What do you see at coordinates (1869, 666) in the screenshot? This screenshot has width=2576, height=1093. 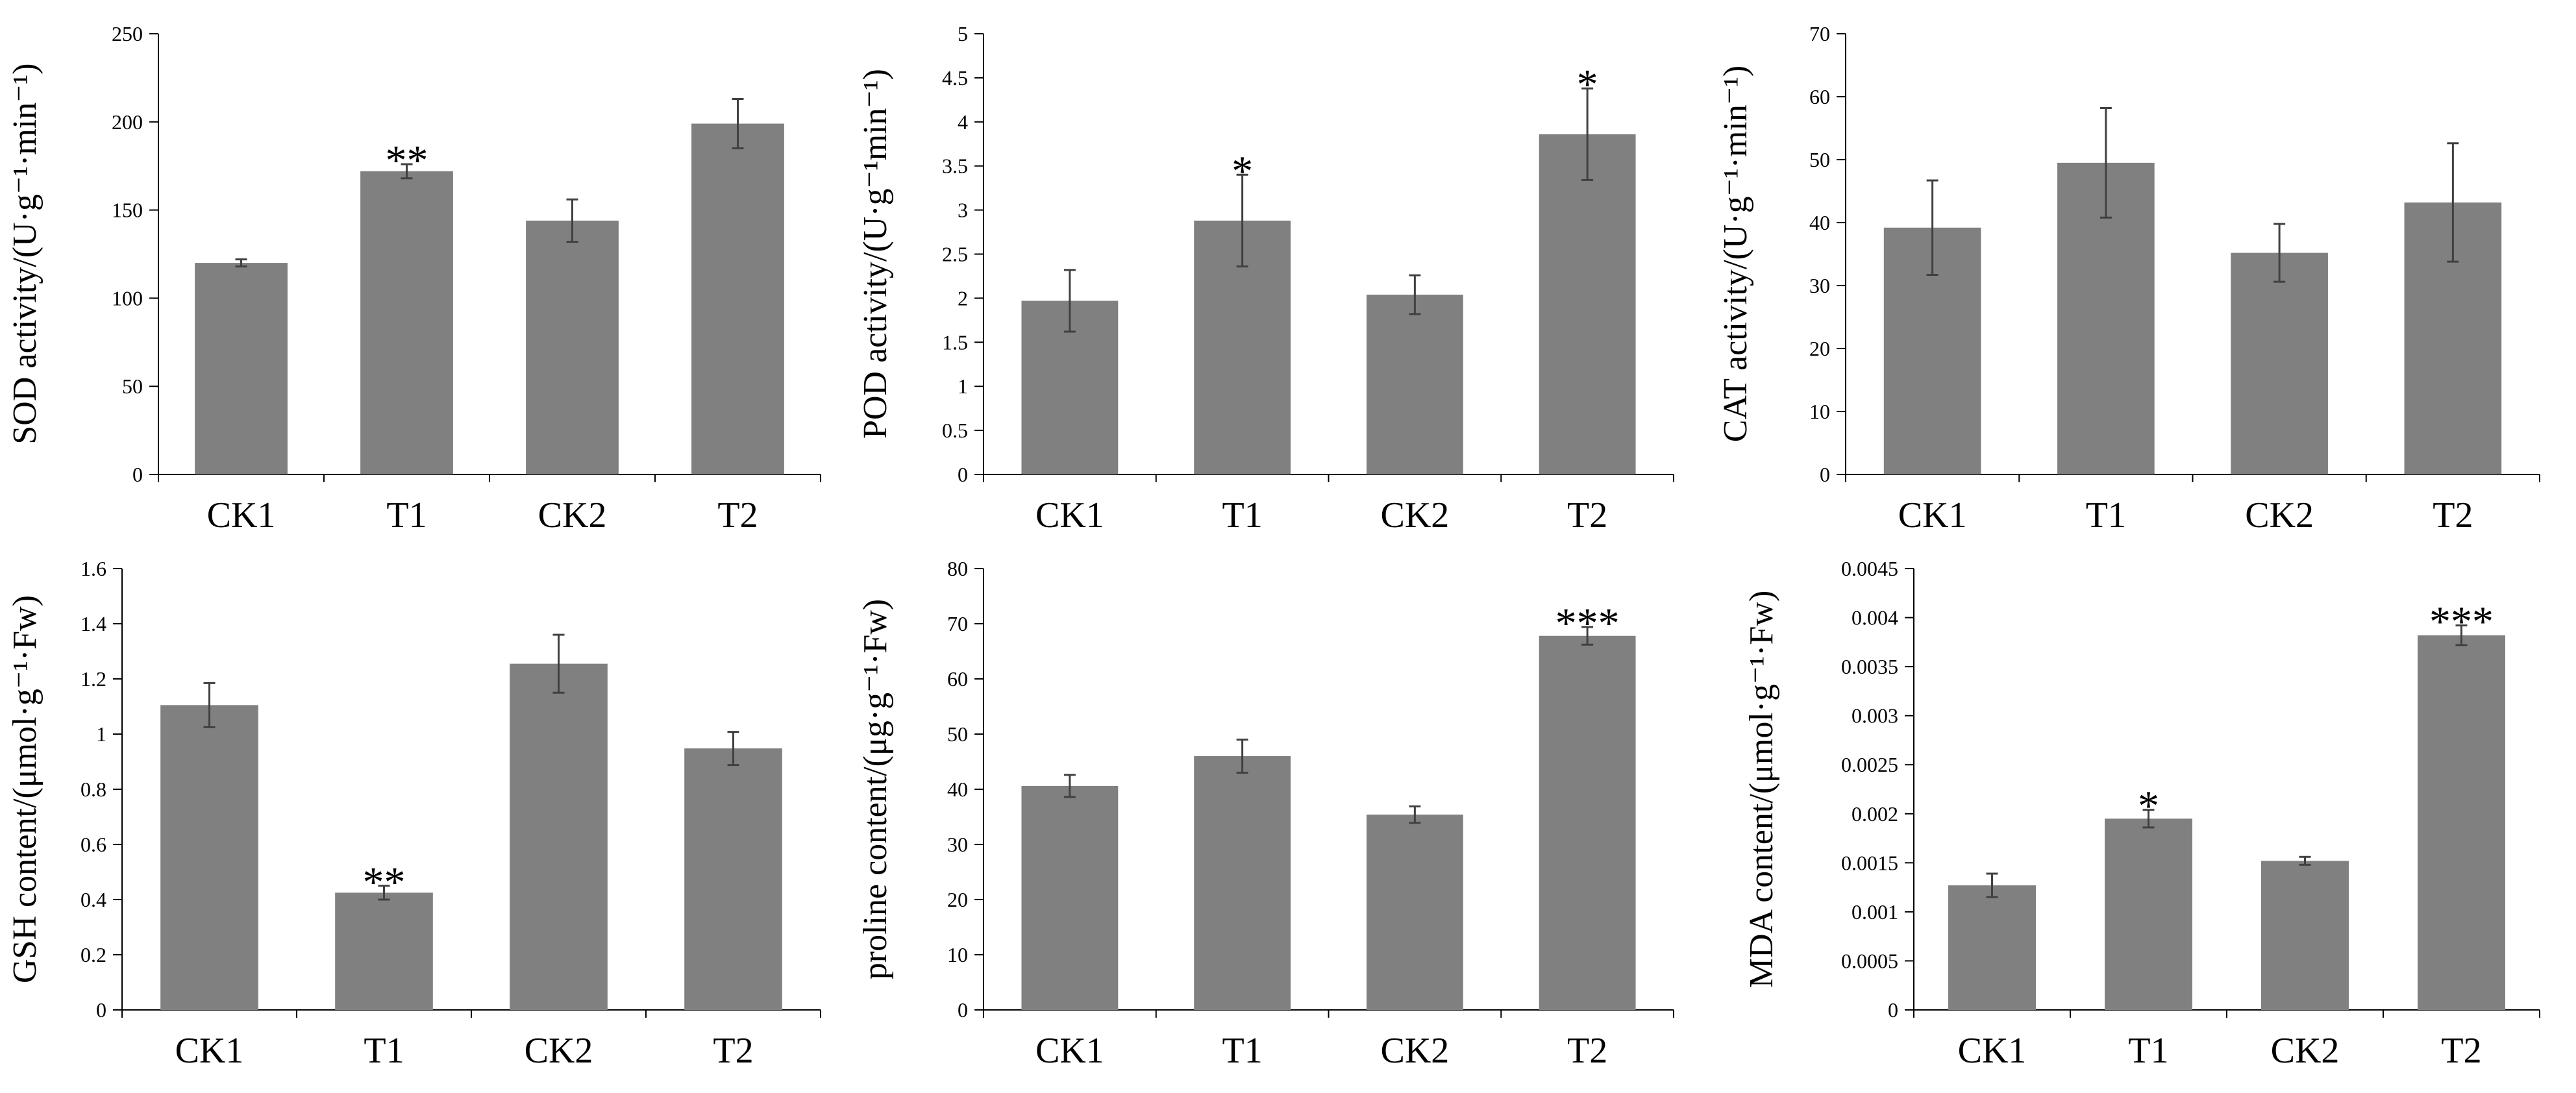 I see `y-tick-label: 0.0035` at bounding box center [1869, 666].